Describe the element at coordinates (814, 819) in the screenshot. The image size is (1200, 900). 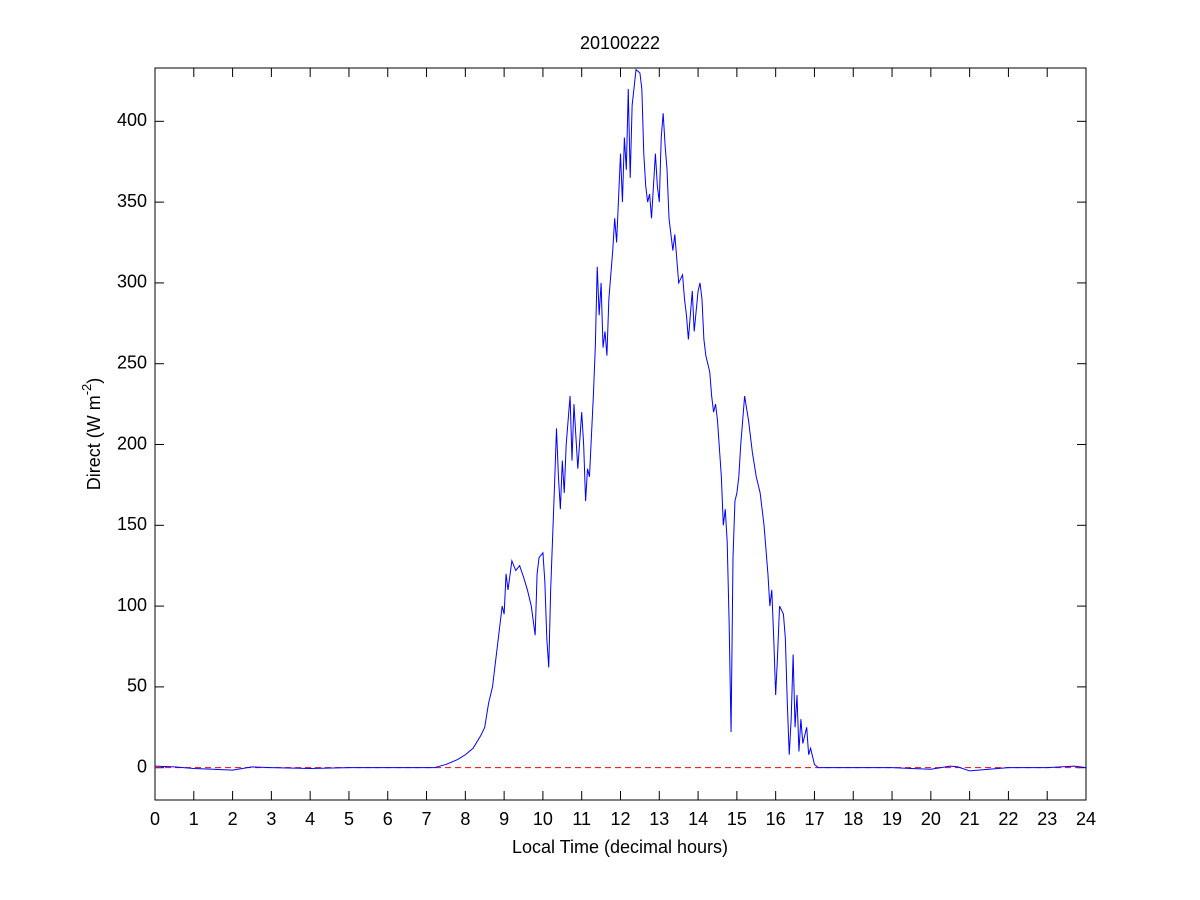
I see `x-tick-label: 17` at that location.